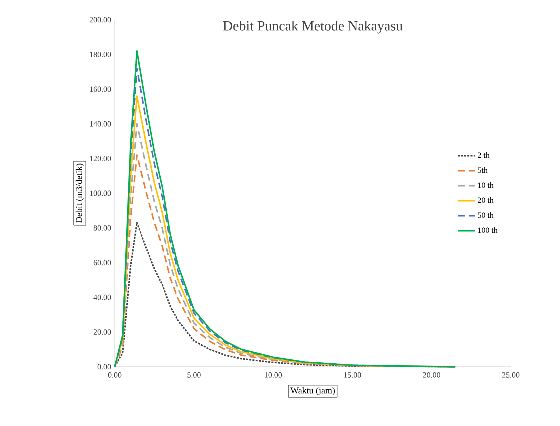 The width and height of the screenshot is (560, 426). What do you see at coordinates (313, 391) in the screenshot?
I see `x-axis-title: Waktu (jam)` at bounding box center [313, 391].